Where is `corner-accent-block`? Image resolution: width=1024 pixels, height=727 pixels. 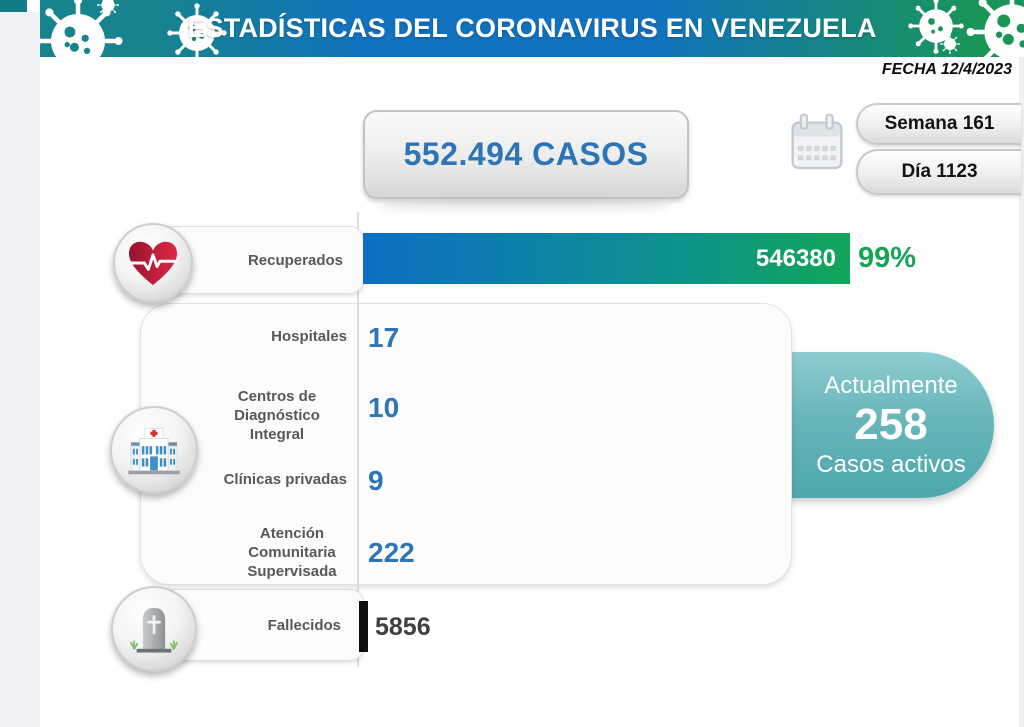
corner-accent-block is located at coordinates (13, 6).